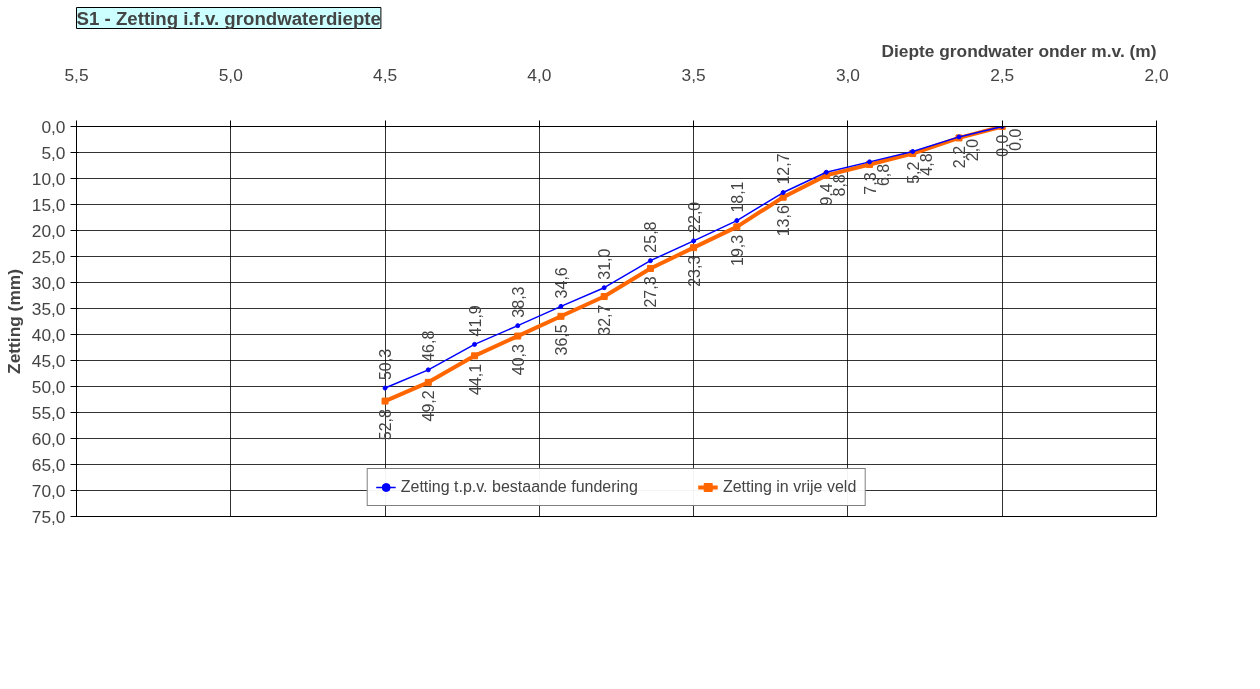  I want to click on x-tick-label: 4,5, so click(385, 74).